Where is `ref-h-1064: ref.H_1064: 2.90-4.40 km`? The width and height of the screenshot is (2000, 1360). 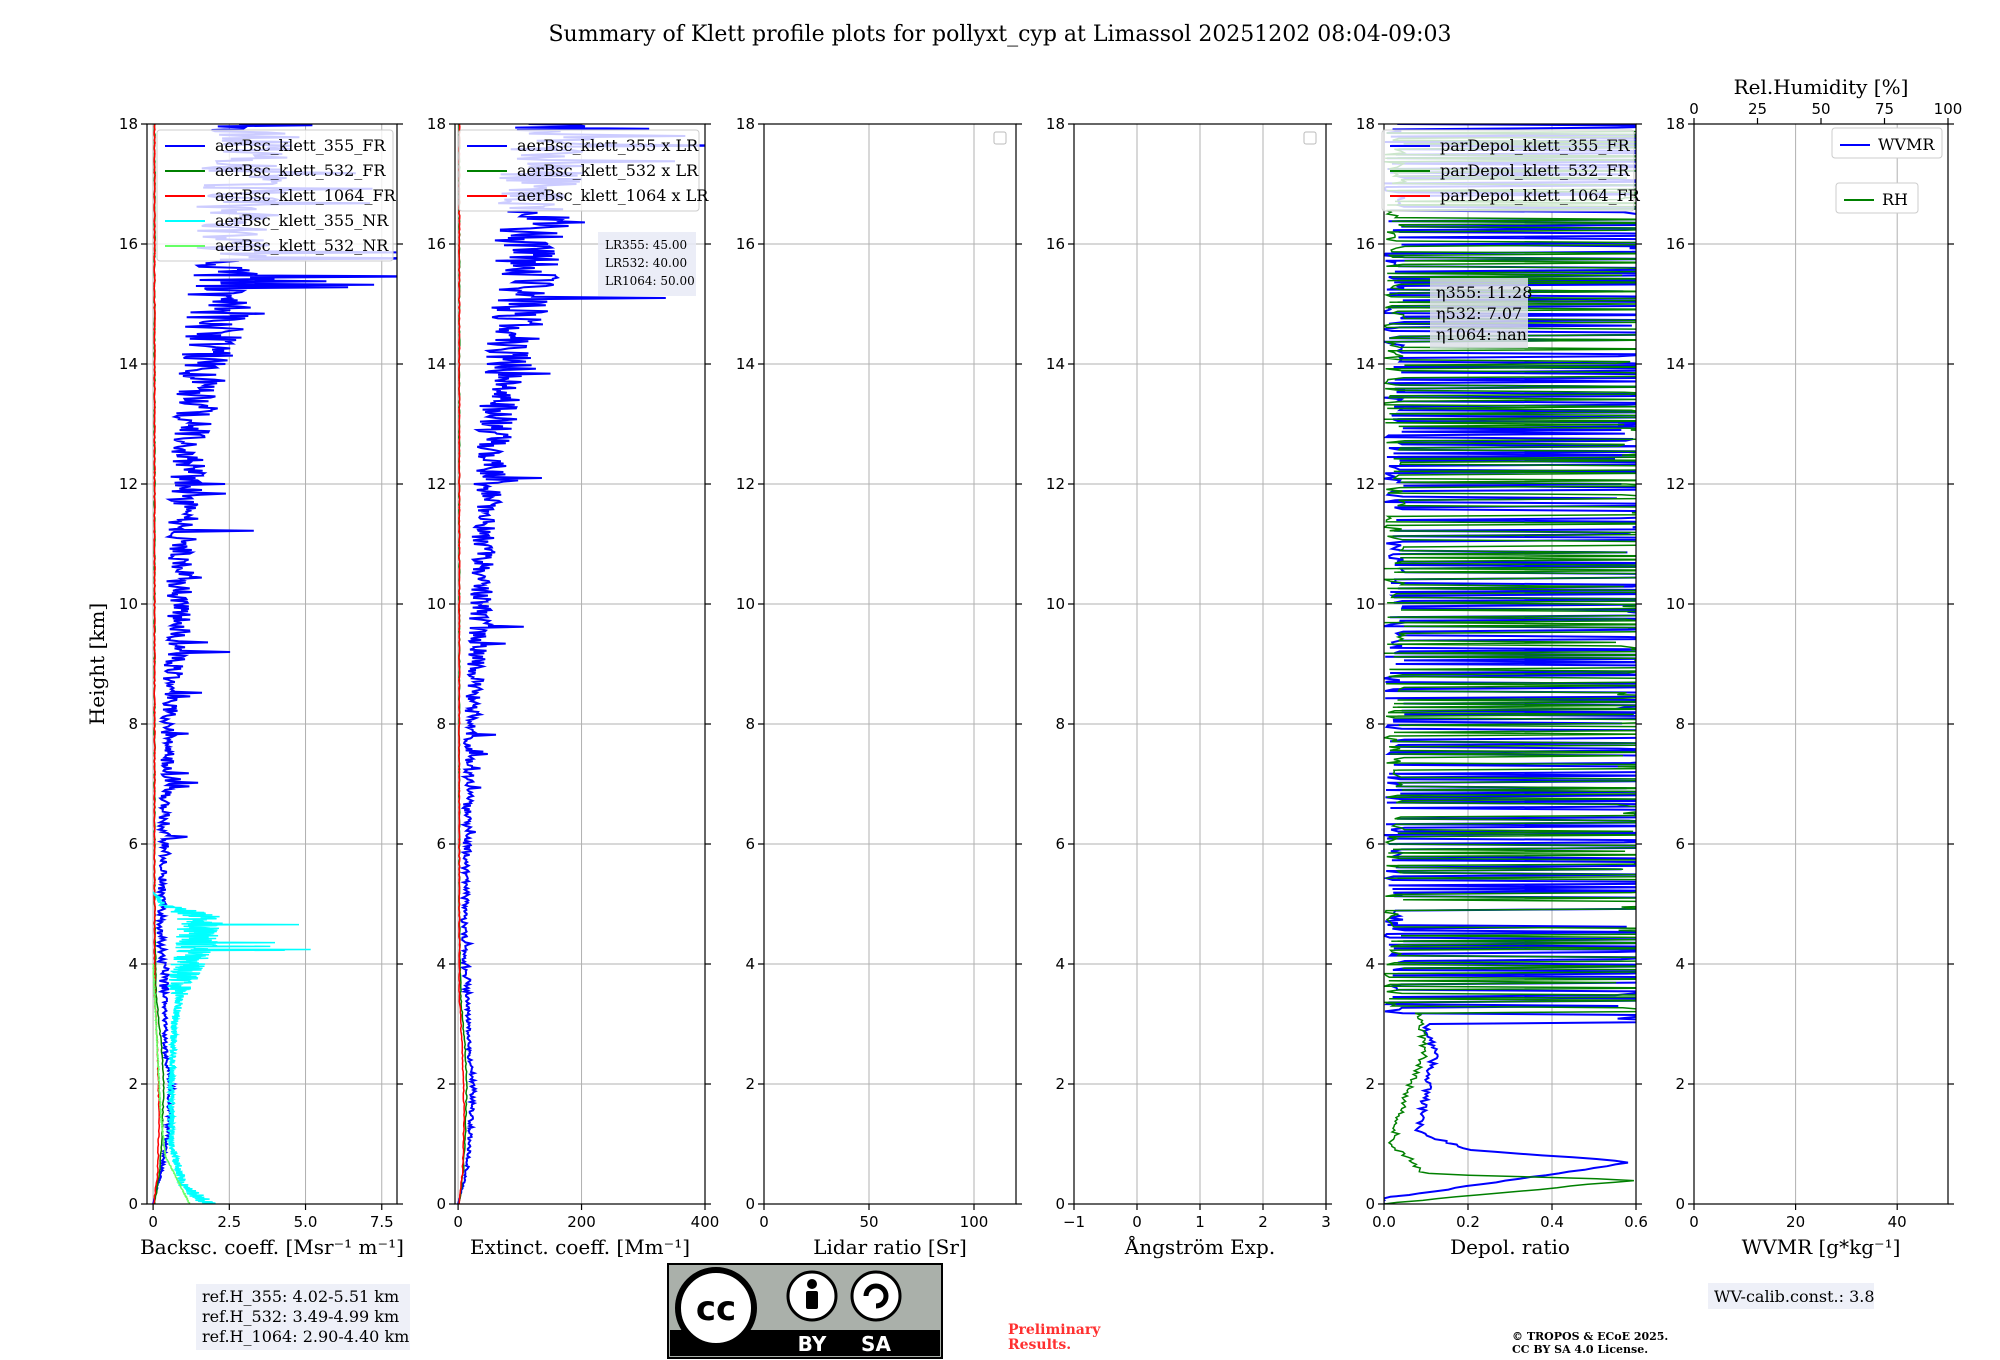
ref-h-1064: ref.H_1064: 2.90-4.40 km is located at coordinates (305, 1336).